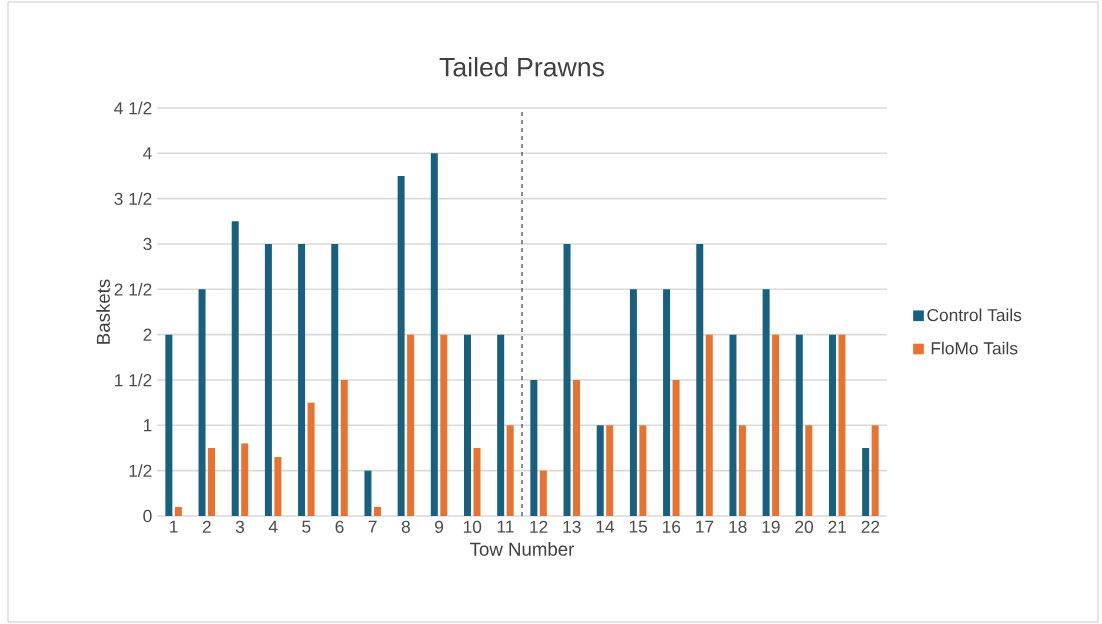  What do you see at coordinates (306, 526) in the screenshot?
I see `x-tick-label: 5` at bounding box center [306, 526].